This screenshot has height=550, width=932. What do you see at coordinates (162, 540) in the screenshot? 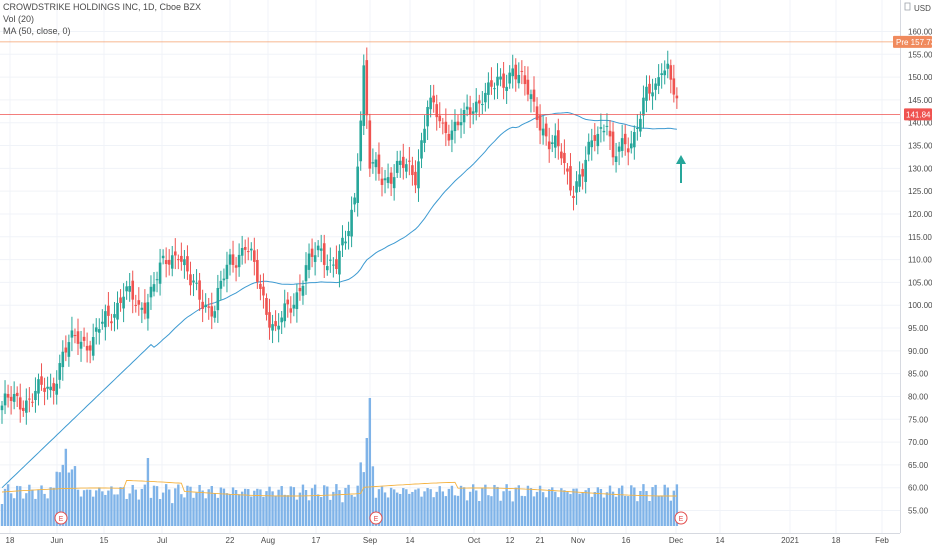
I see `x-tick-label: Jul` at bounding box center [162, 540].